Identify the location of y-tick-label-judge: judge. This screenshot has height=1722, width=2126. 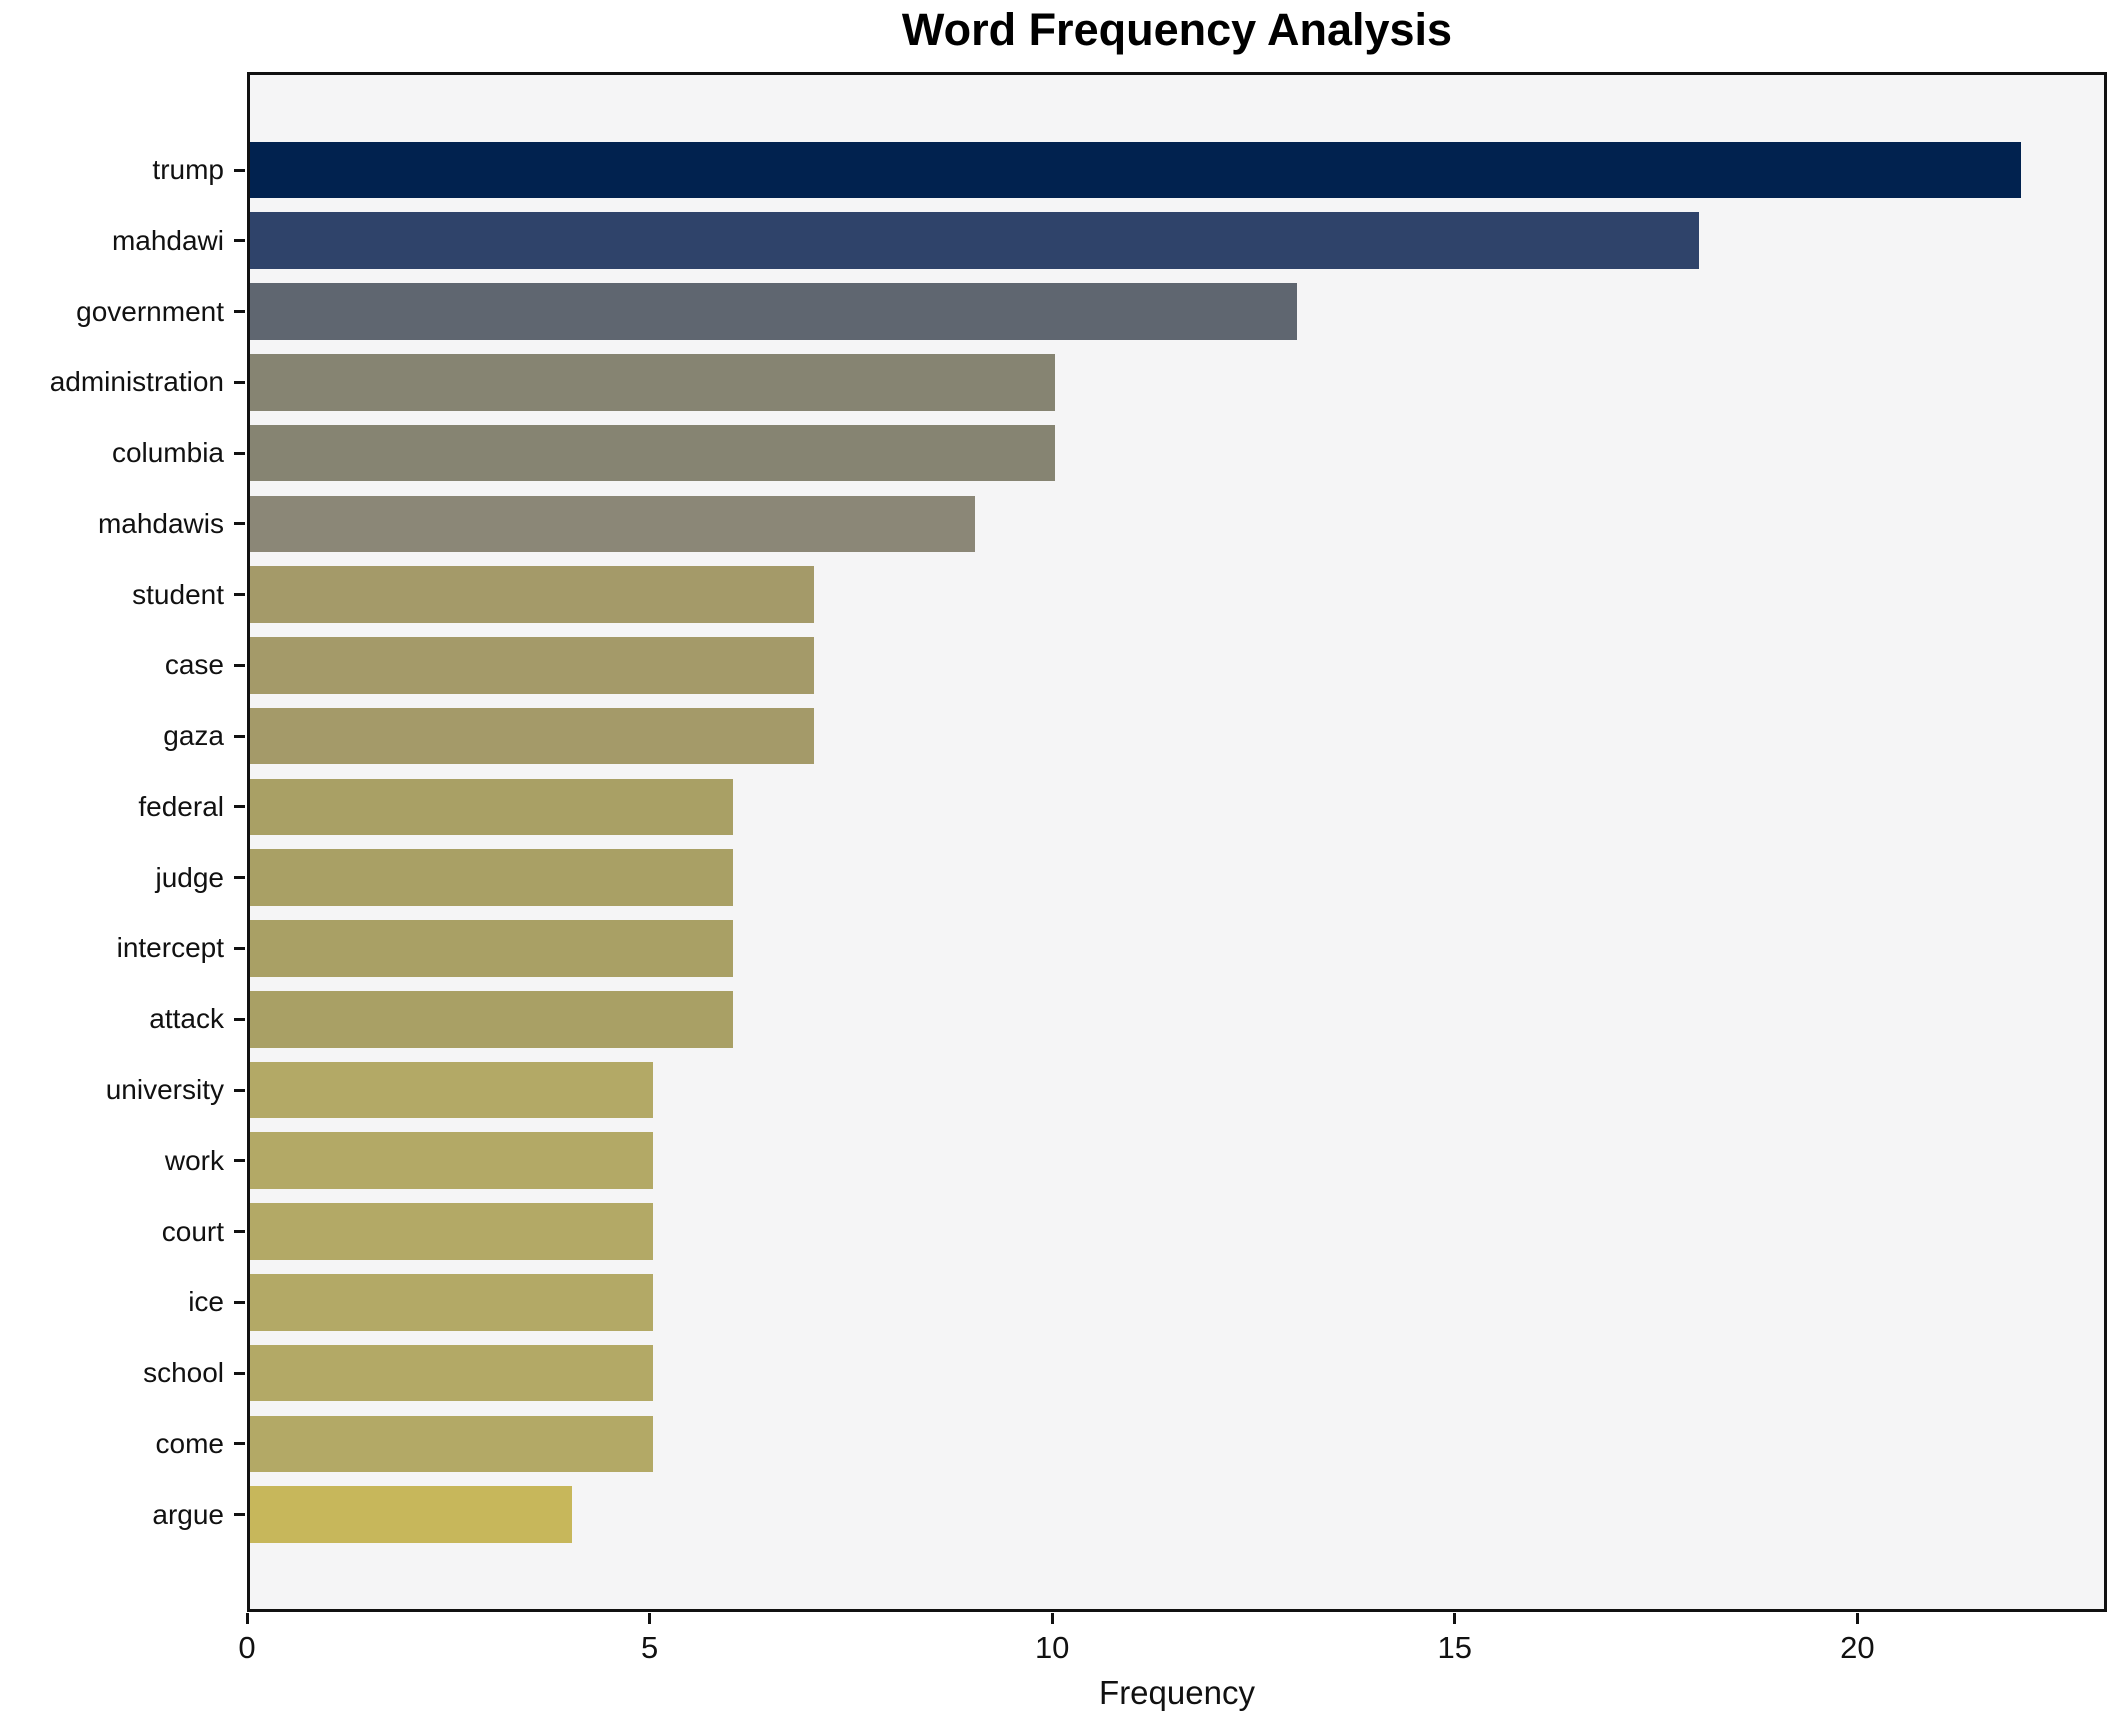
(189, 877).